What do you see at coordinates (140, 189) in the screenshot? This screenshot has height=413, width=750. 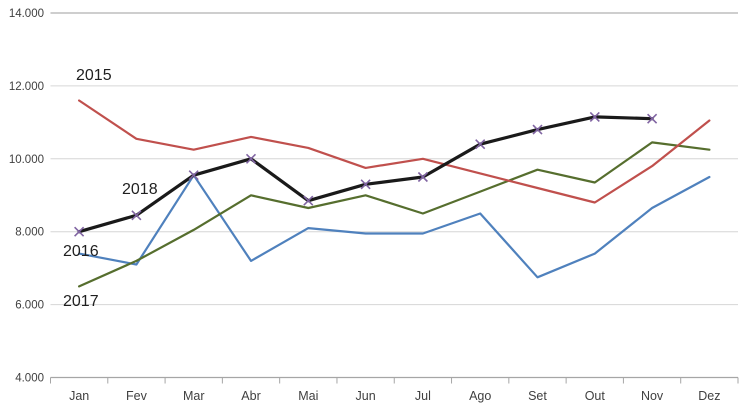 I see `series-label-2018: 2018` at bounding box center [140, 189].